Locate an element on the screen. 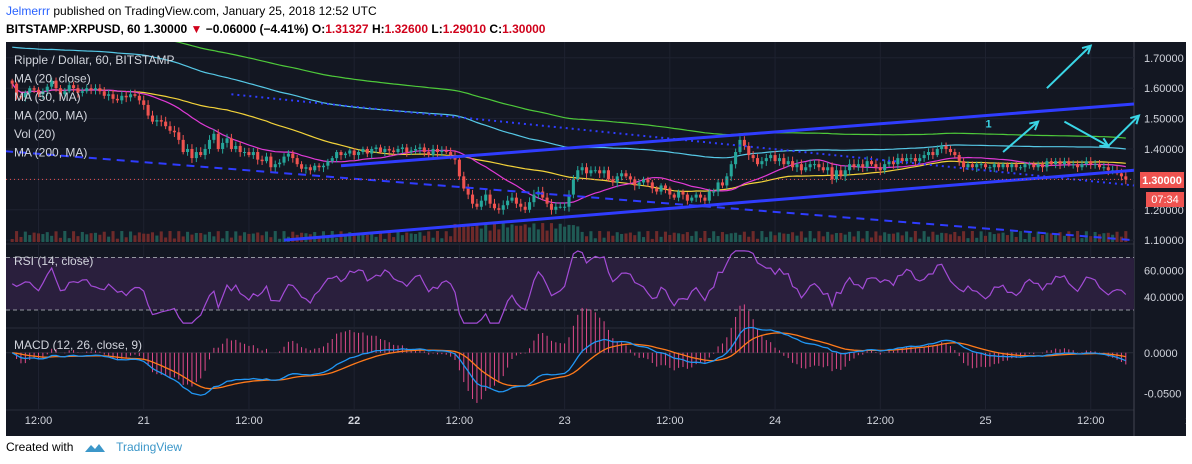 The width and height of the screenshot is (1192, 464). created-with: Created with is located at coordinates (40, 447).